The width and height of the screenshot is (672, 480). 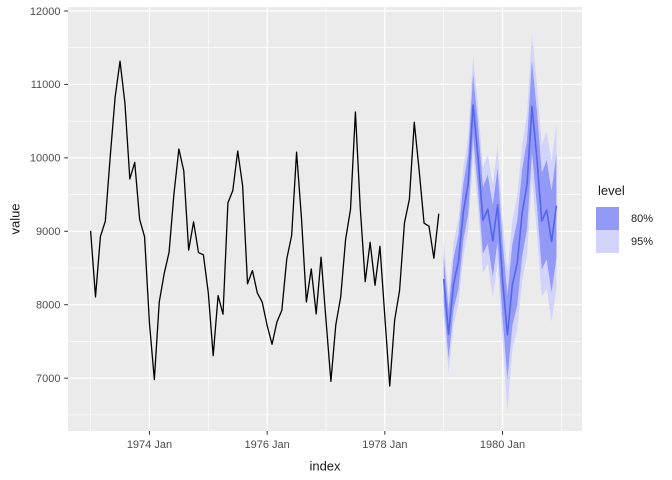 I want to click on legend: level 80% 95%, so click(x=625, y=218).